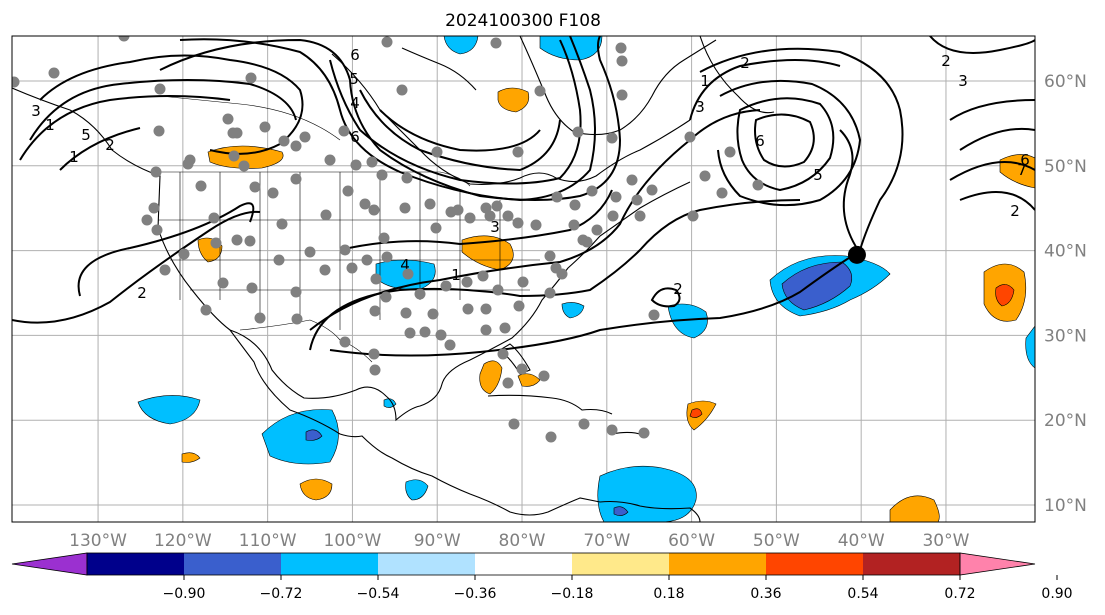 The width and height of the screenshot is (1105, 615). What do you see at coordinates (281, 594) in the screenshot?
I see `colorbar-tick-label: −0.72` at bounding box center [281, 594].